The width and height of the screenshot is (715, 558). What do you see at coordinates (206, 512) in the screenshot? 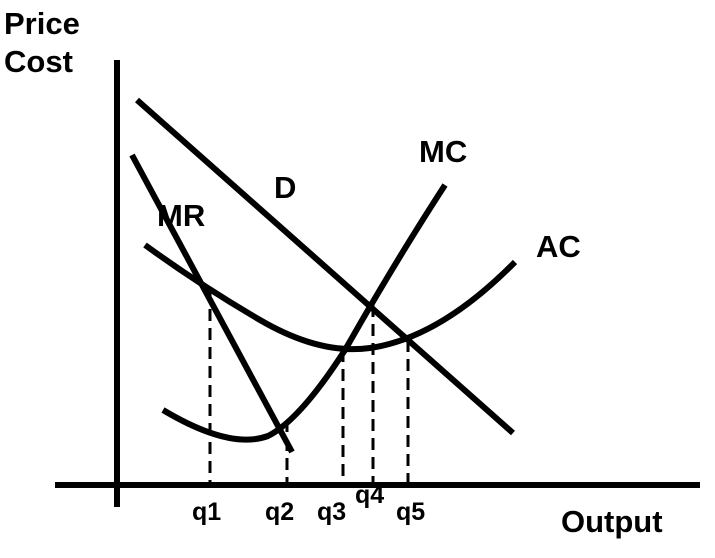
I see `q1-label: q1` at bounding box center [206, 512].